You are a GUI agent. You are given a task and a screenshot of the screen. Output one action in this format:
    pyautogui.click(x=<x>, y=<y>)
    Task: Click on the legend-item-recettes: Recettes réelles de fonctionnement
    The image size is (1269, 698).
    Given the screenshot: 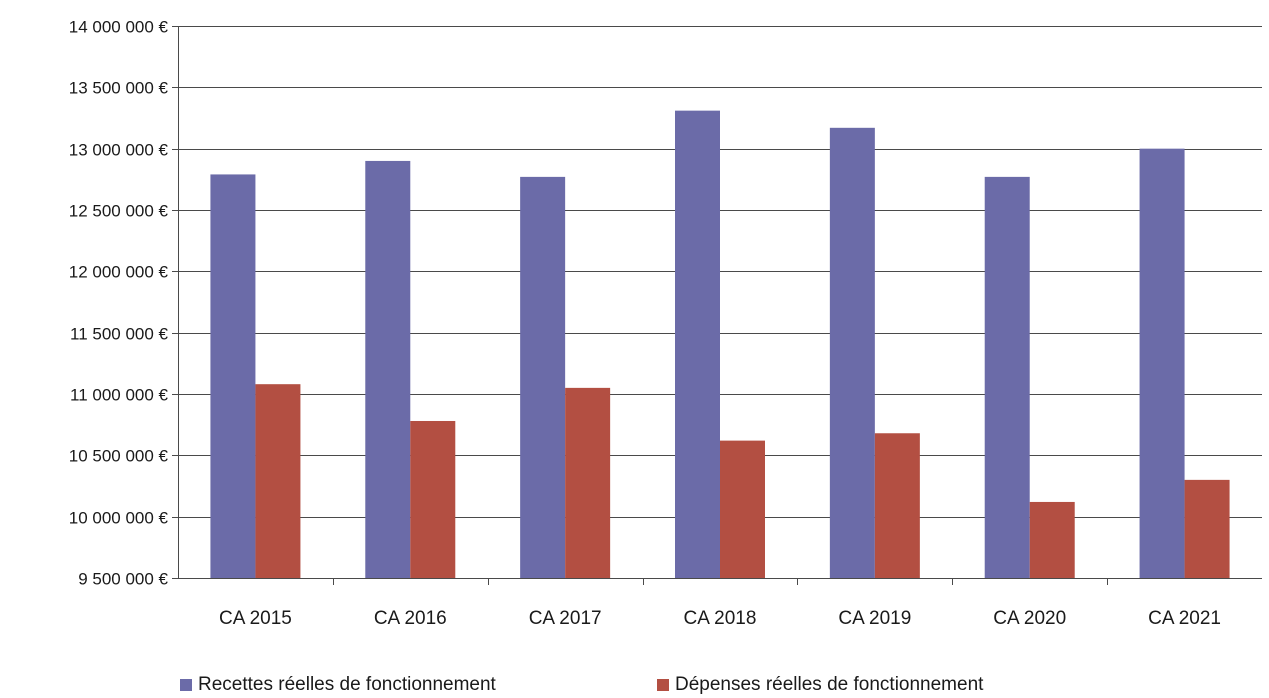 What is the action you would take?
    pyautogui.click(x=338, y=685)
    